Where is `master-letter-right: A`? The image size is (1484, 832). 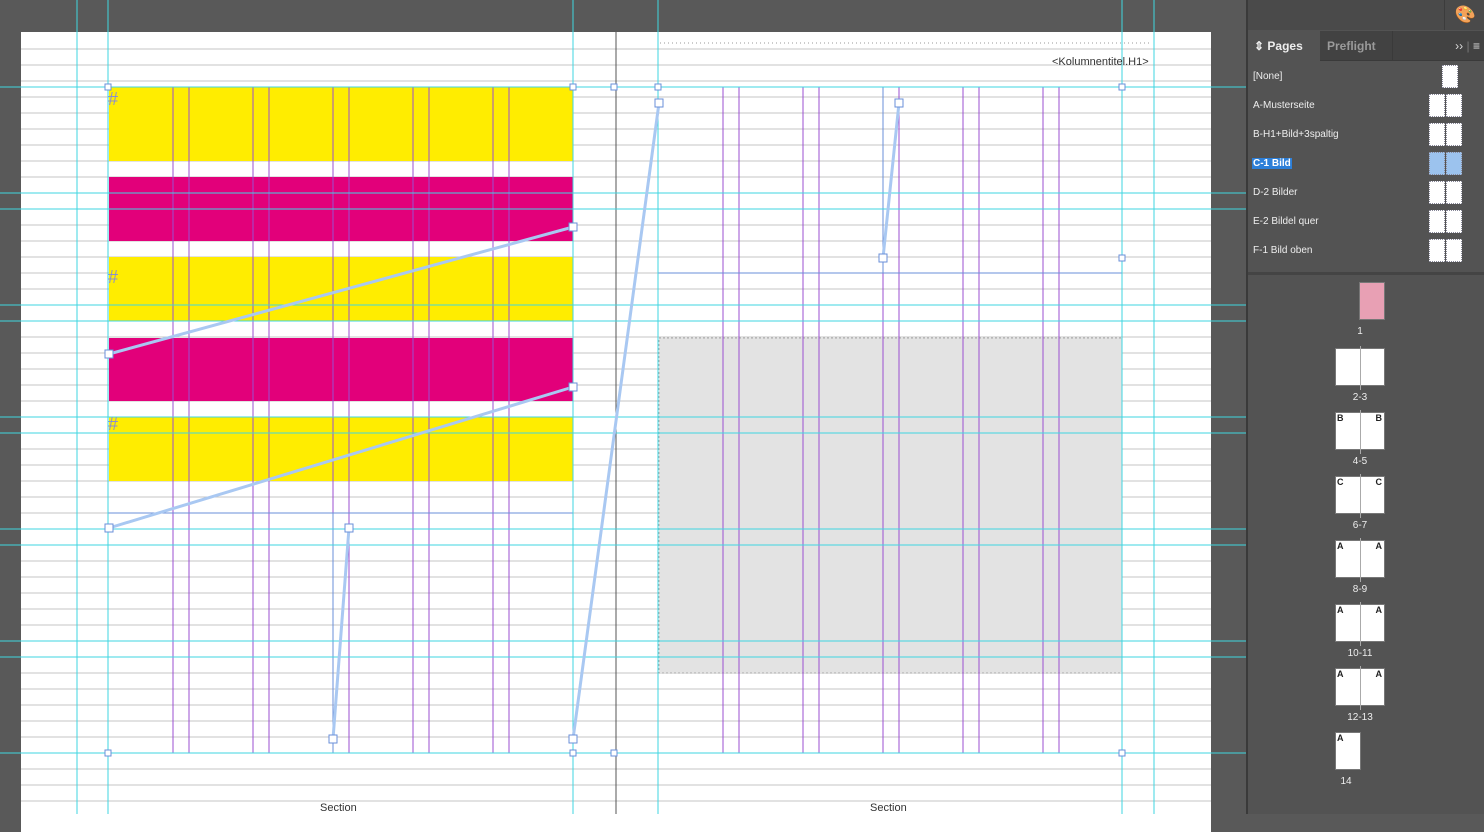
master-letter-right: A is located at coordinates (1379, 546).